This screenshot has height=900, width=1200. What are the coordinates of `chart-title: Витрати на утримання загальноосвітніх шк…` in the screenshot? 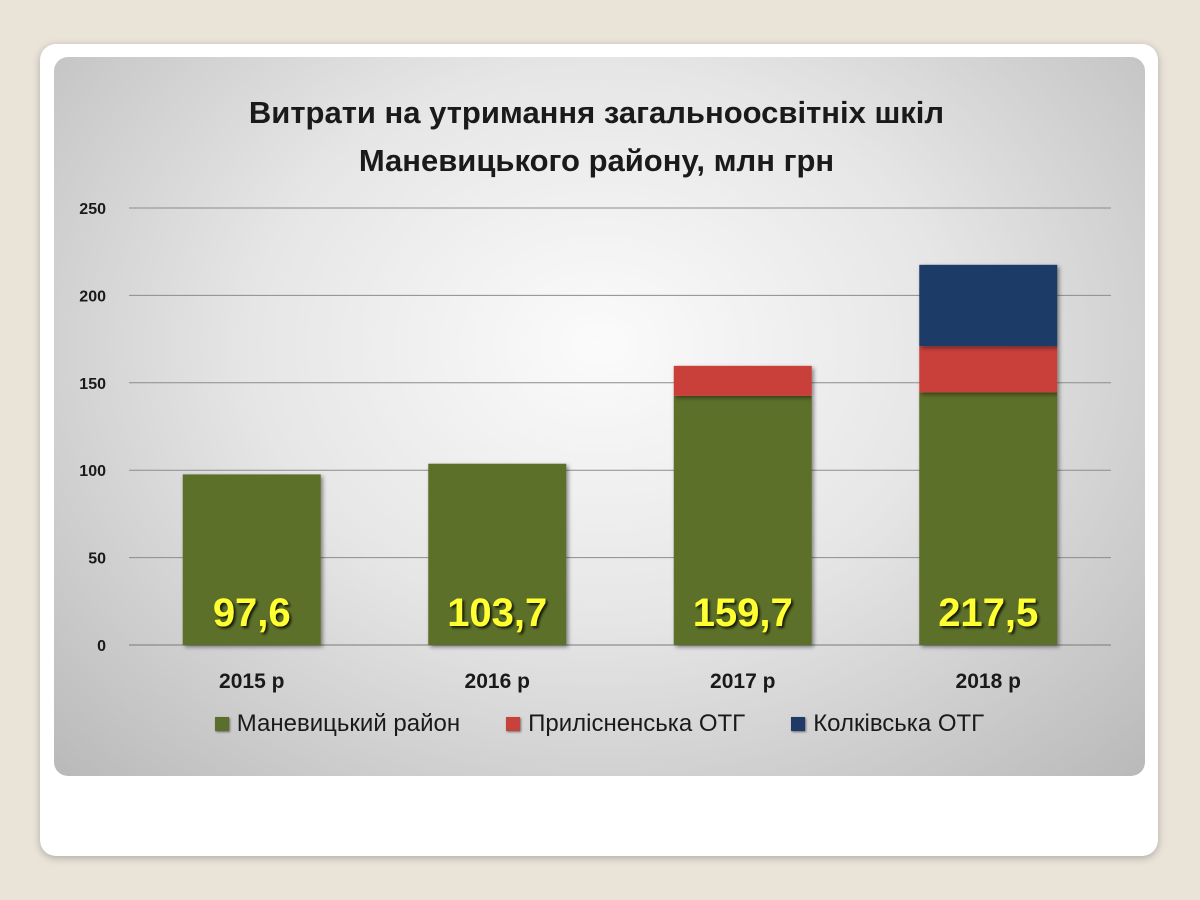 It's located at (596, 137).